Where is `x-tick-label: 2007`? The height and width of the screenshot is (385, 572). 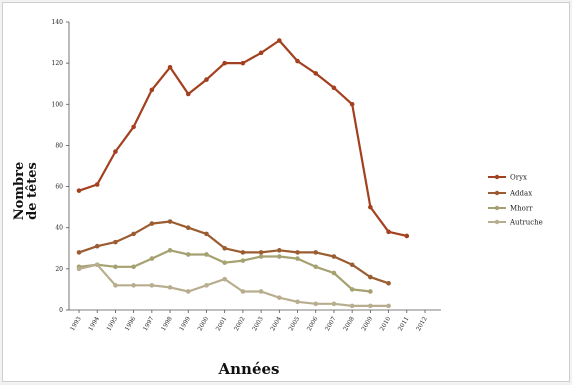
x-tick-label: 2007 is located at coordinates (331, 323).